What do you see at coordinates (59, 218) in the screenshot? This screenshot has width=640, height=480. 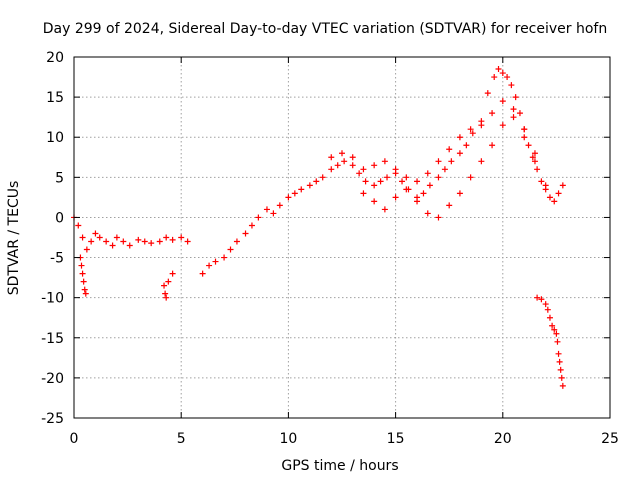 I see `y-tick-label: 0` at bounding box center [59, 218].